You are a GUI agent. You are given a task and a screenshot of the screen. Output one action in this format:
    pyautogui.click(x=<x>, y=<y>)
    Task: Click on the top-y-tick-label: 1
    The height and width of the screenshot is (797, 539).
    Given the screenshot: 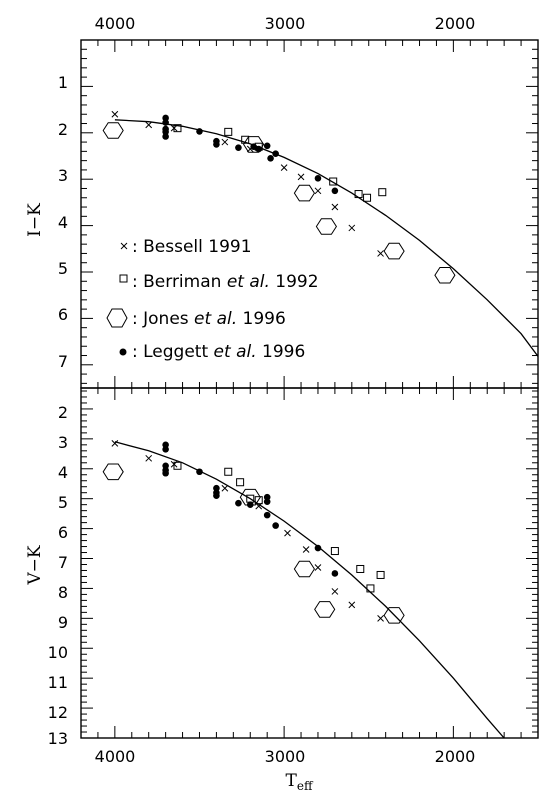 What is the action you would take?
    pyautogui.click(x=63, y=82)
    